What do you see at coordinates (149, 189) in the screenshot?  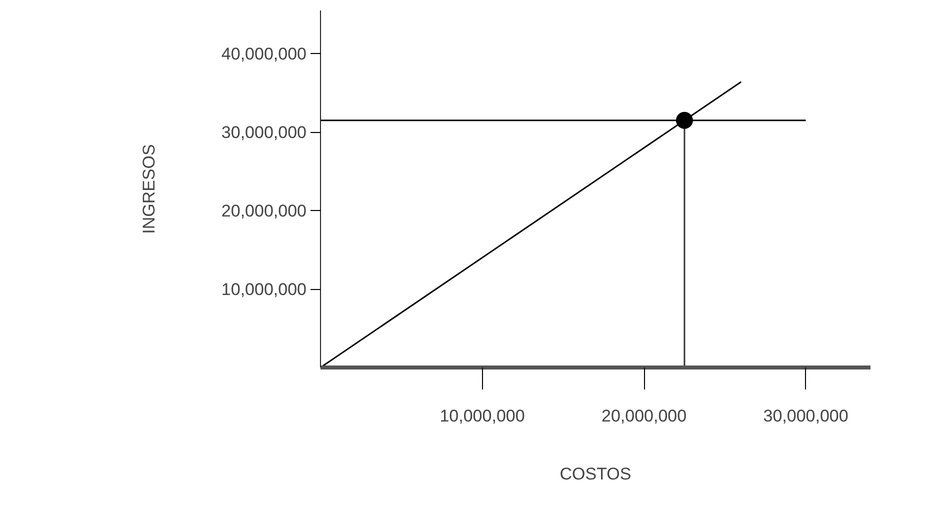 I see `y-axis-title: INGRESOS` at bounding box center [149, 189].